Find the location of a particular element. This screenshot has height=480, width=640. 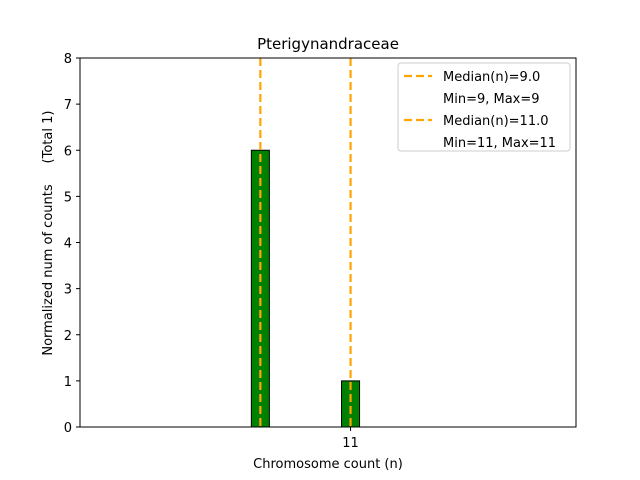

median-lines-layer is located at coordinates (305, 242).